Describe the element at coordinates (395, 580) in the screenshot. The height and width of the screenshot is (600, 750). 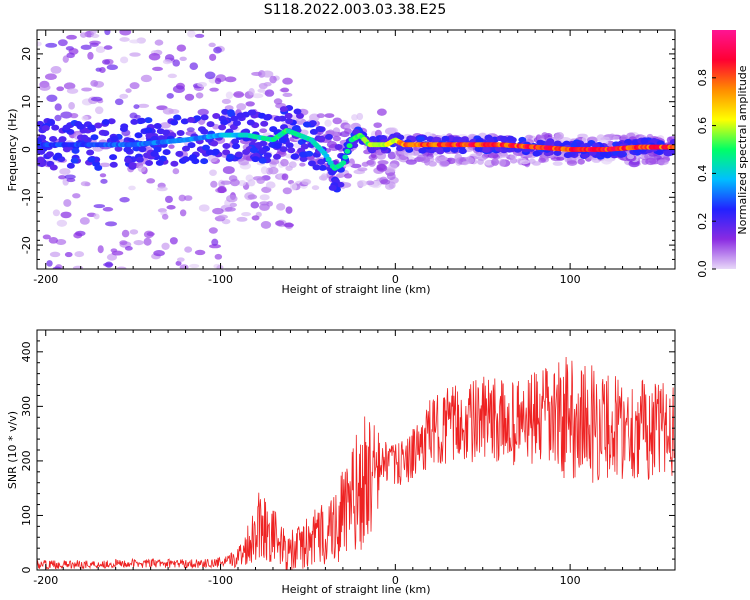
I see `snr-xtick-label: 0` at that location.